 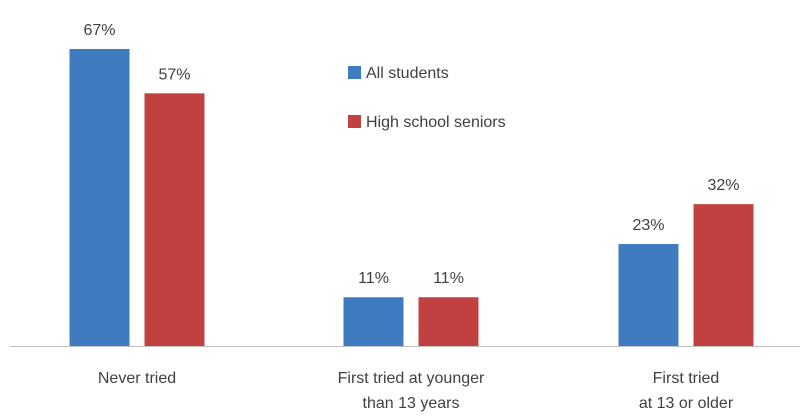 What do you see at coordinates (411, 378) in the screenshot?
I see `x-tick-label-line: First tried at younger` at bounding box center [411, 378].